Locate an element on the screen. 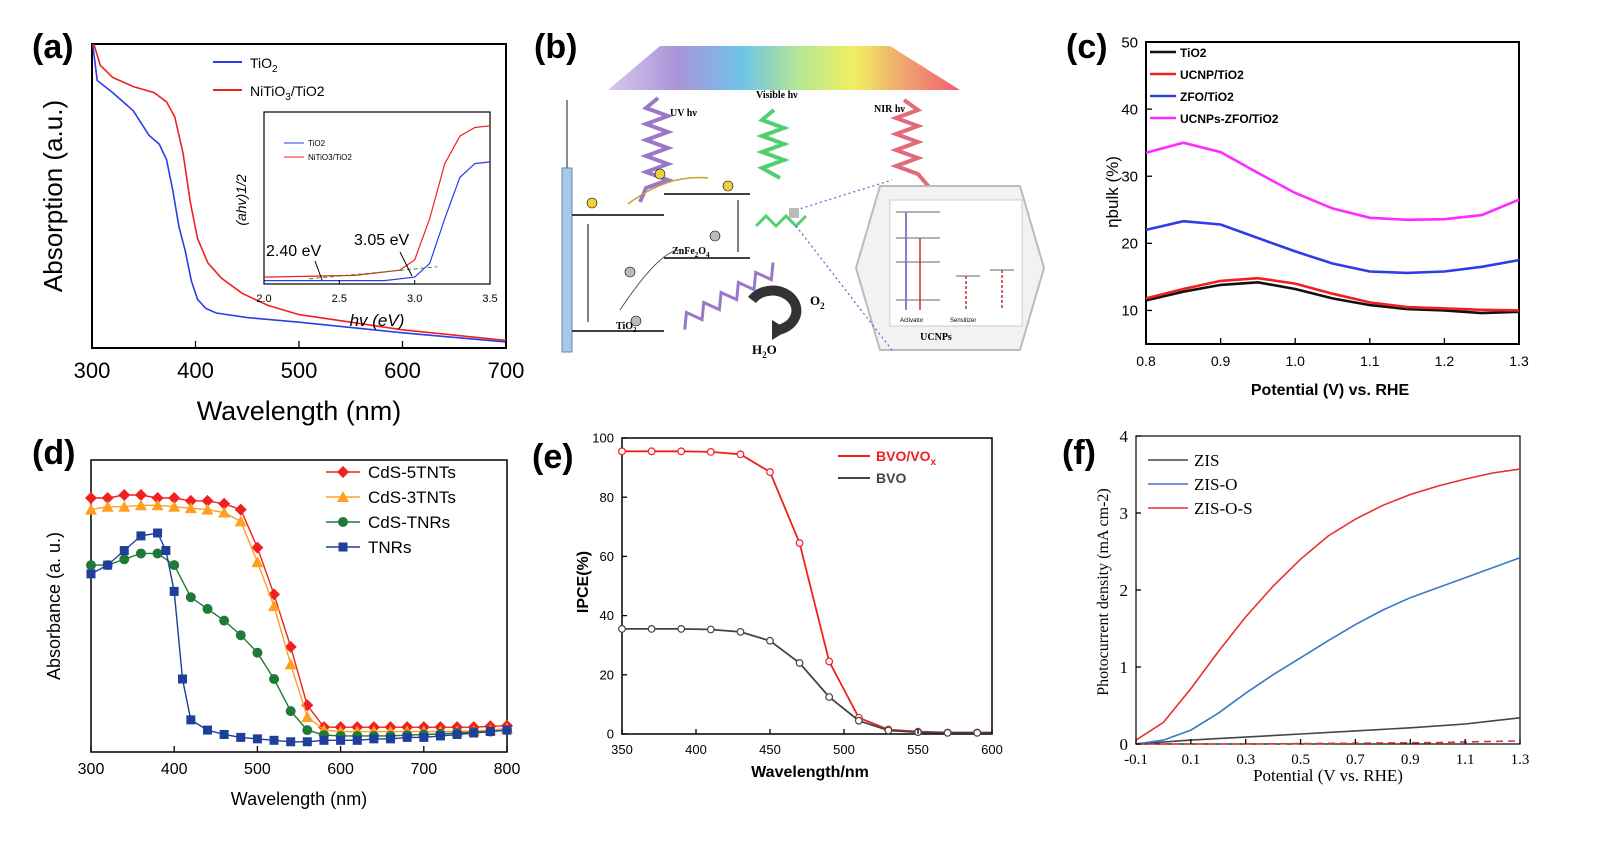 This screenshot has width=1599, height=855. plot-frame-d is located at coordinates (299, 606).